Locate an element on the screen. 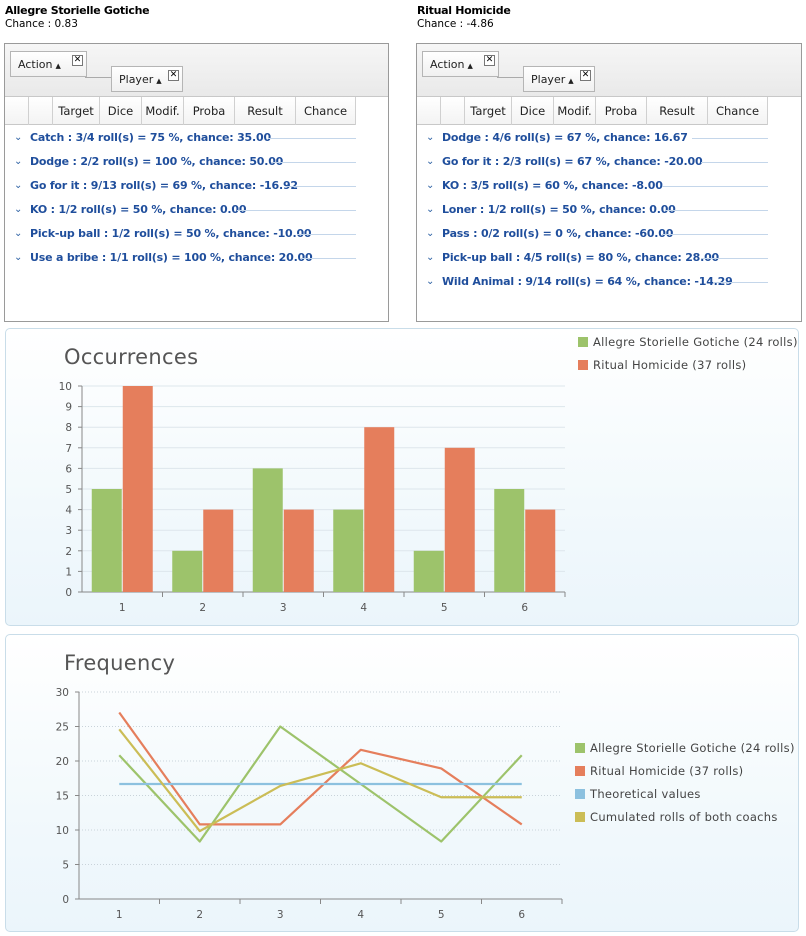 The width and height of the screenshot is (806, 936). chart-title: Occurrences is located at coordinates (131, 357).